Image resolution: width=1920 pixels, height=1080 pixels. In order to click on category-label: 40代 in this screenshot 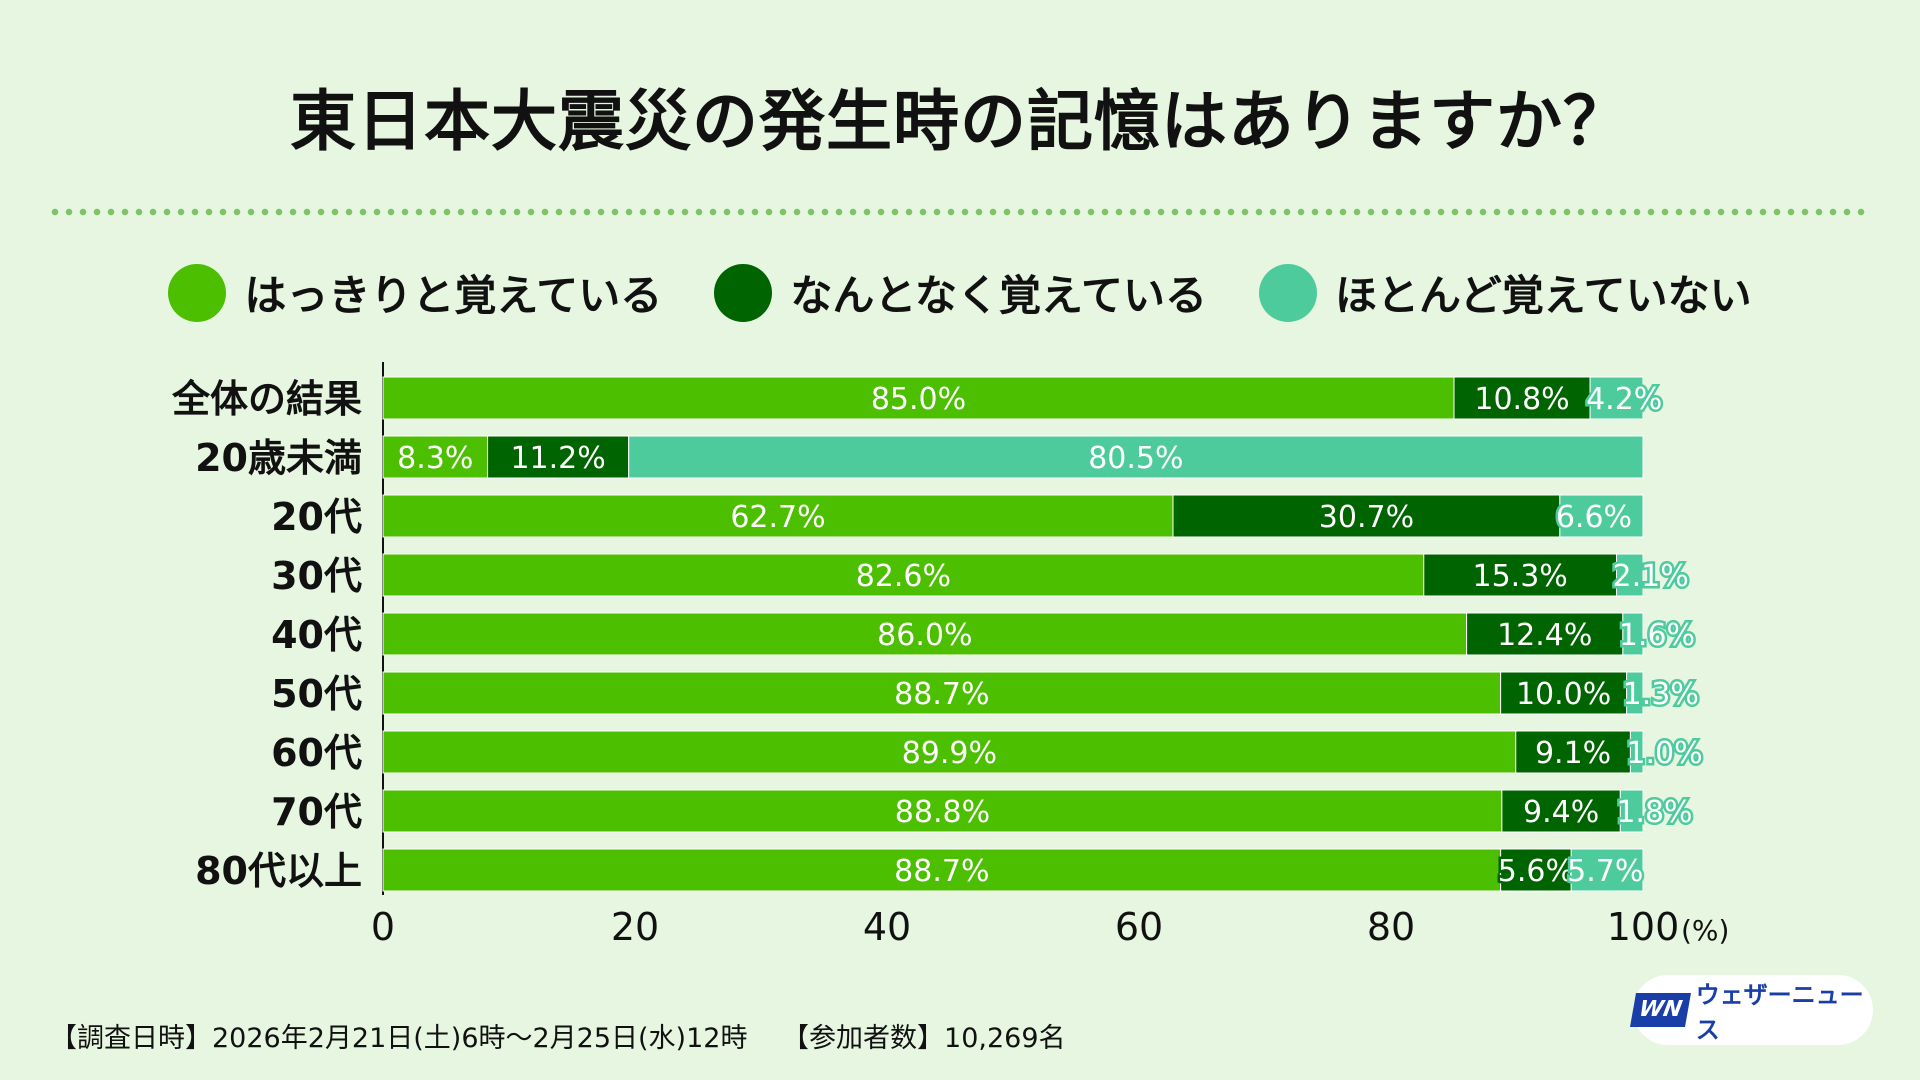, I will do `click(316, 635)`.